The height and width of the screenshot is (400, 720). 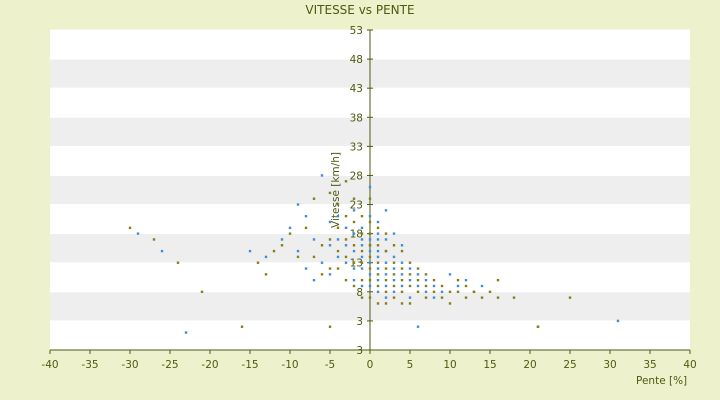 What do you see at coordinates (336, 190) in the screenshot?
I see `y-axis-label: Vitesse [km/h]` at bounding box center [336, 190].